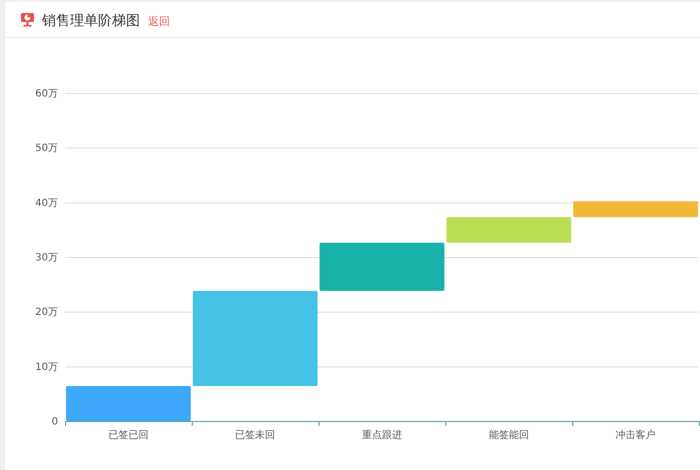  Describe the element at coordinates (46, 148) in the screenshot. I see `y-tick-label: 50万` at that location.